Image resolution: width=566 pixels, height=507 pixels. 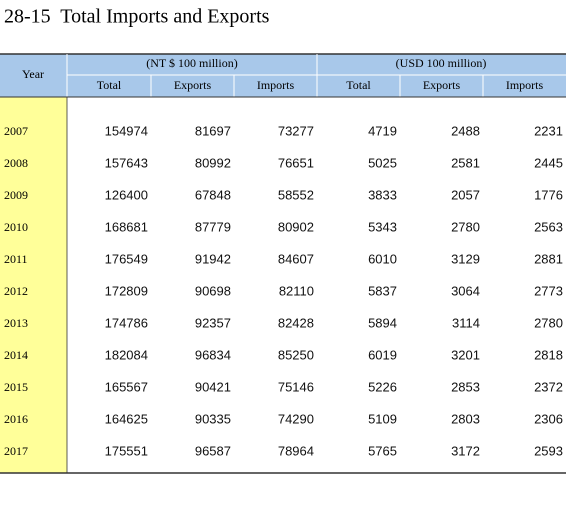 I want to click on year-cell: 2016, so click(x=16, y=419).